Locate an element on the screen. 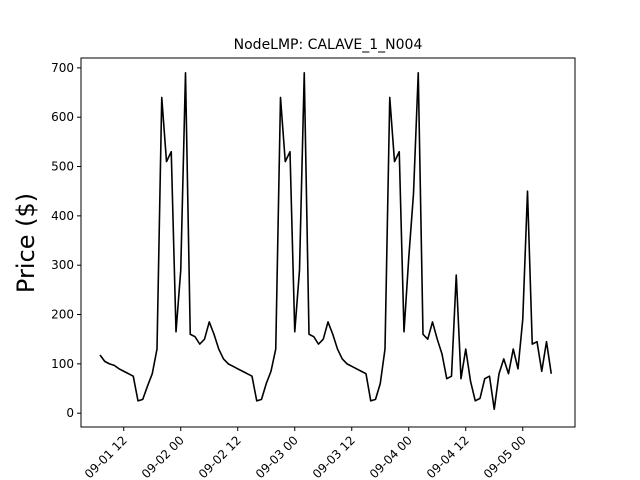  y-tick-label: 100 is located at coordinates (62, 364).